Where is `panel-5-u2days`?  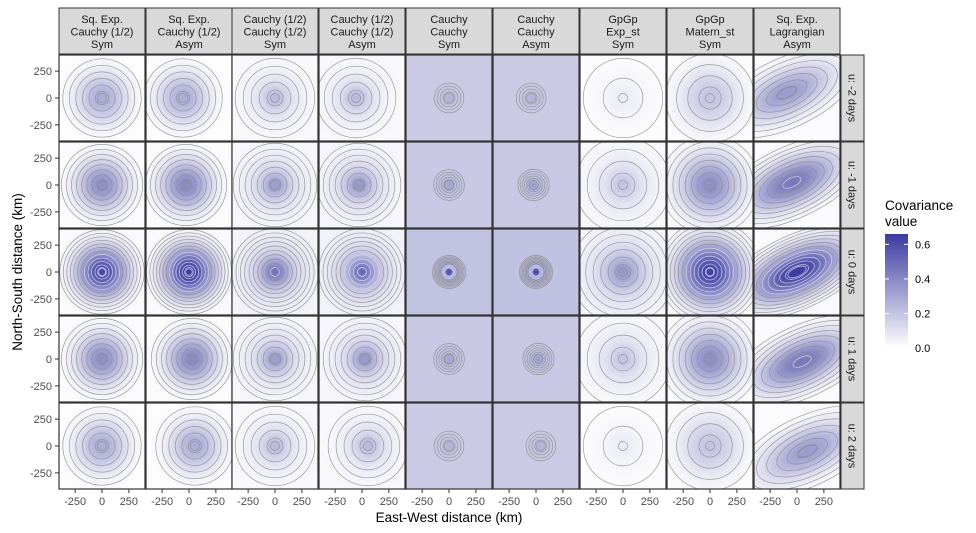
panel-5-u2days is located at coordinates (449, 446).